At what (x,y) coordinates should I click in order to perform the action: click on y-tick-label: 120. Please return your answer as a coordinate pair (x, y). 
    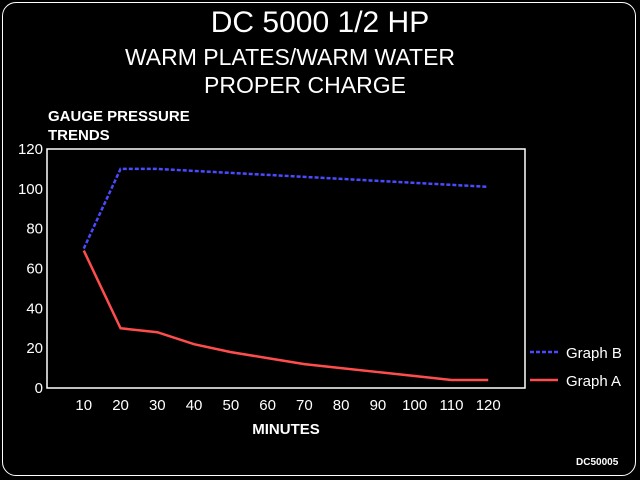
    Looking at the image, I should click on (30, 149).